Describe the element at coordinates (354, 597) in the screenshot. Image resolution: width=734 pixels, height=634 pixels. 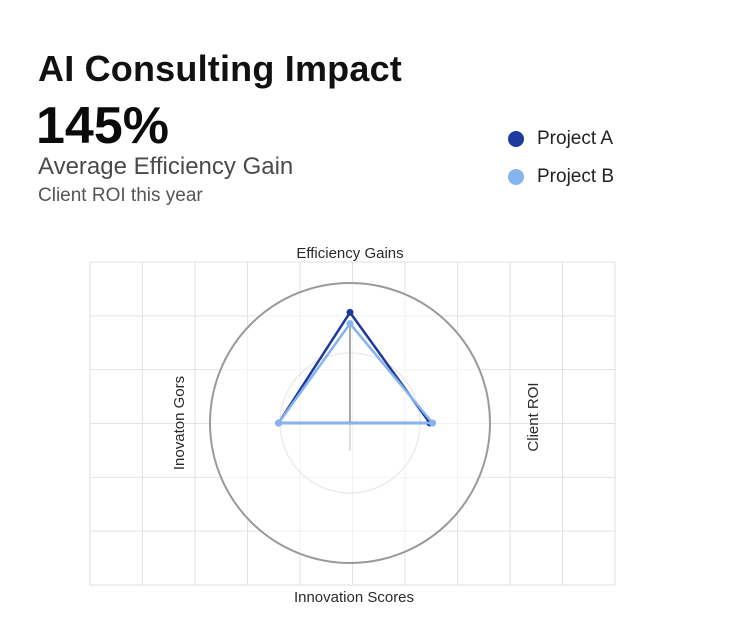
I see `axis-label: Innovation Scores` at that location.